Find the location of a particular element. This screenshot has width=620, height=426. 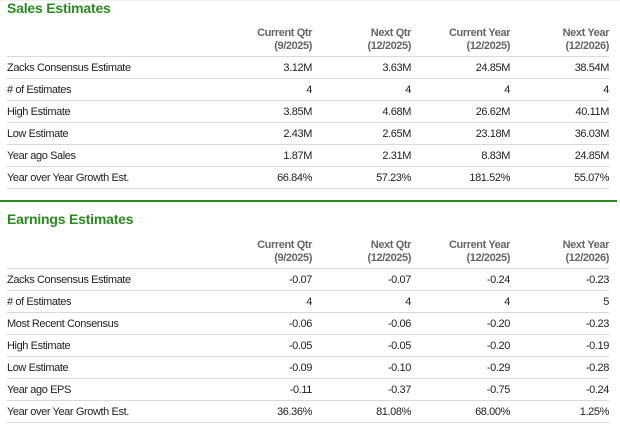

row-value: 3.12M is located at coordinates (297, 67).